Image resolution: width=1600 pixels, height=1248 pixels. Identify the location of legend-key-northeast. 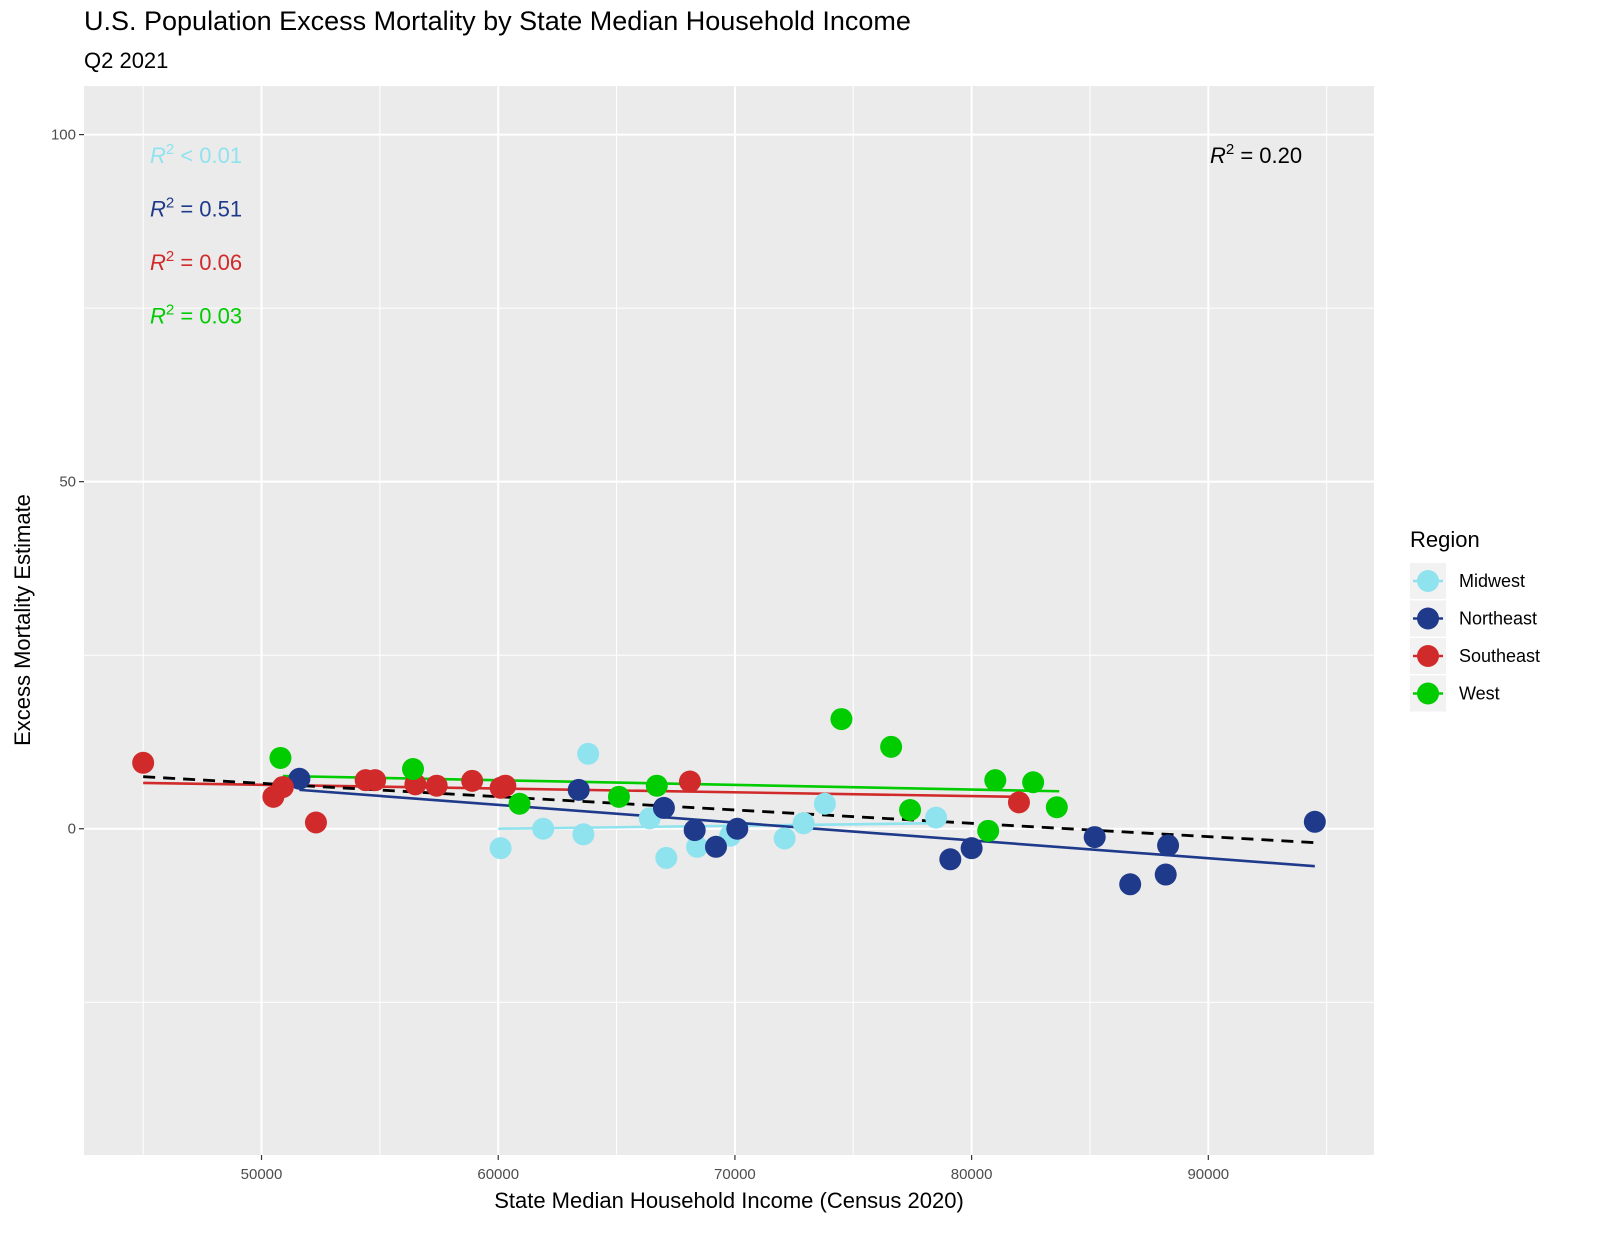
(1428, 618).